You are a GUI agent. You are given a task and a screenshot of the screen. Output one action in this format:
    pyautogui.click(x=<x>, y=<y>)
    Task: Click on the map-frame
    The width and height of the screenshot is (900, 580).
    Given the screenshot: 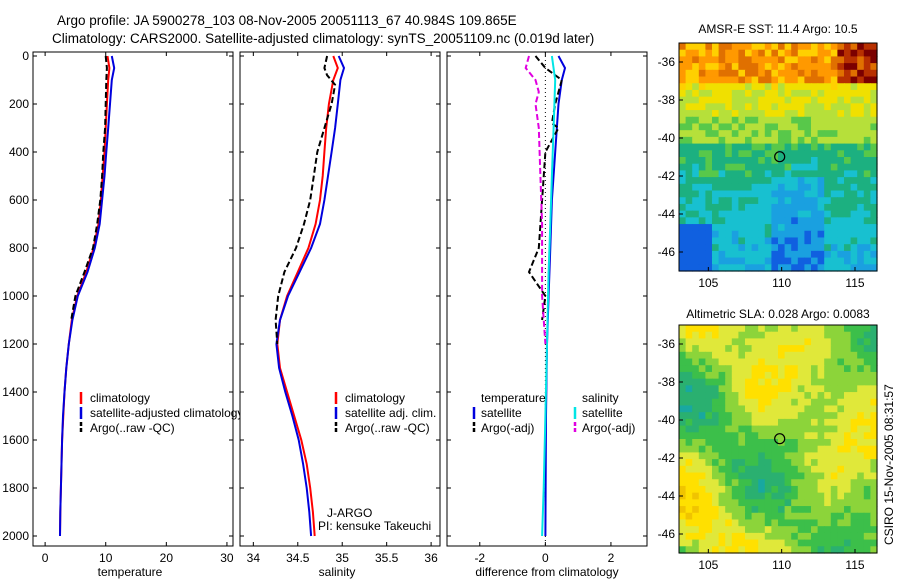 What is the action you would take?
    pyautogui.click(x=778, y=157)
    